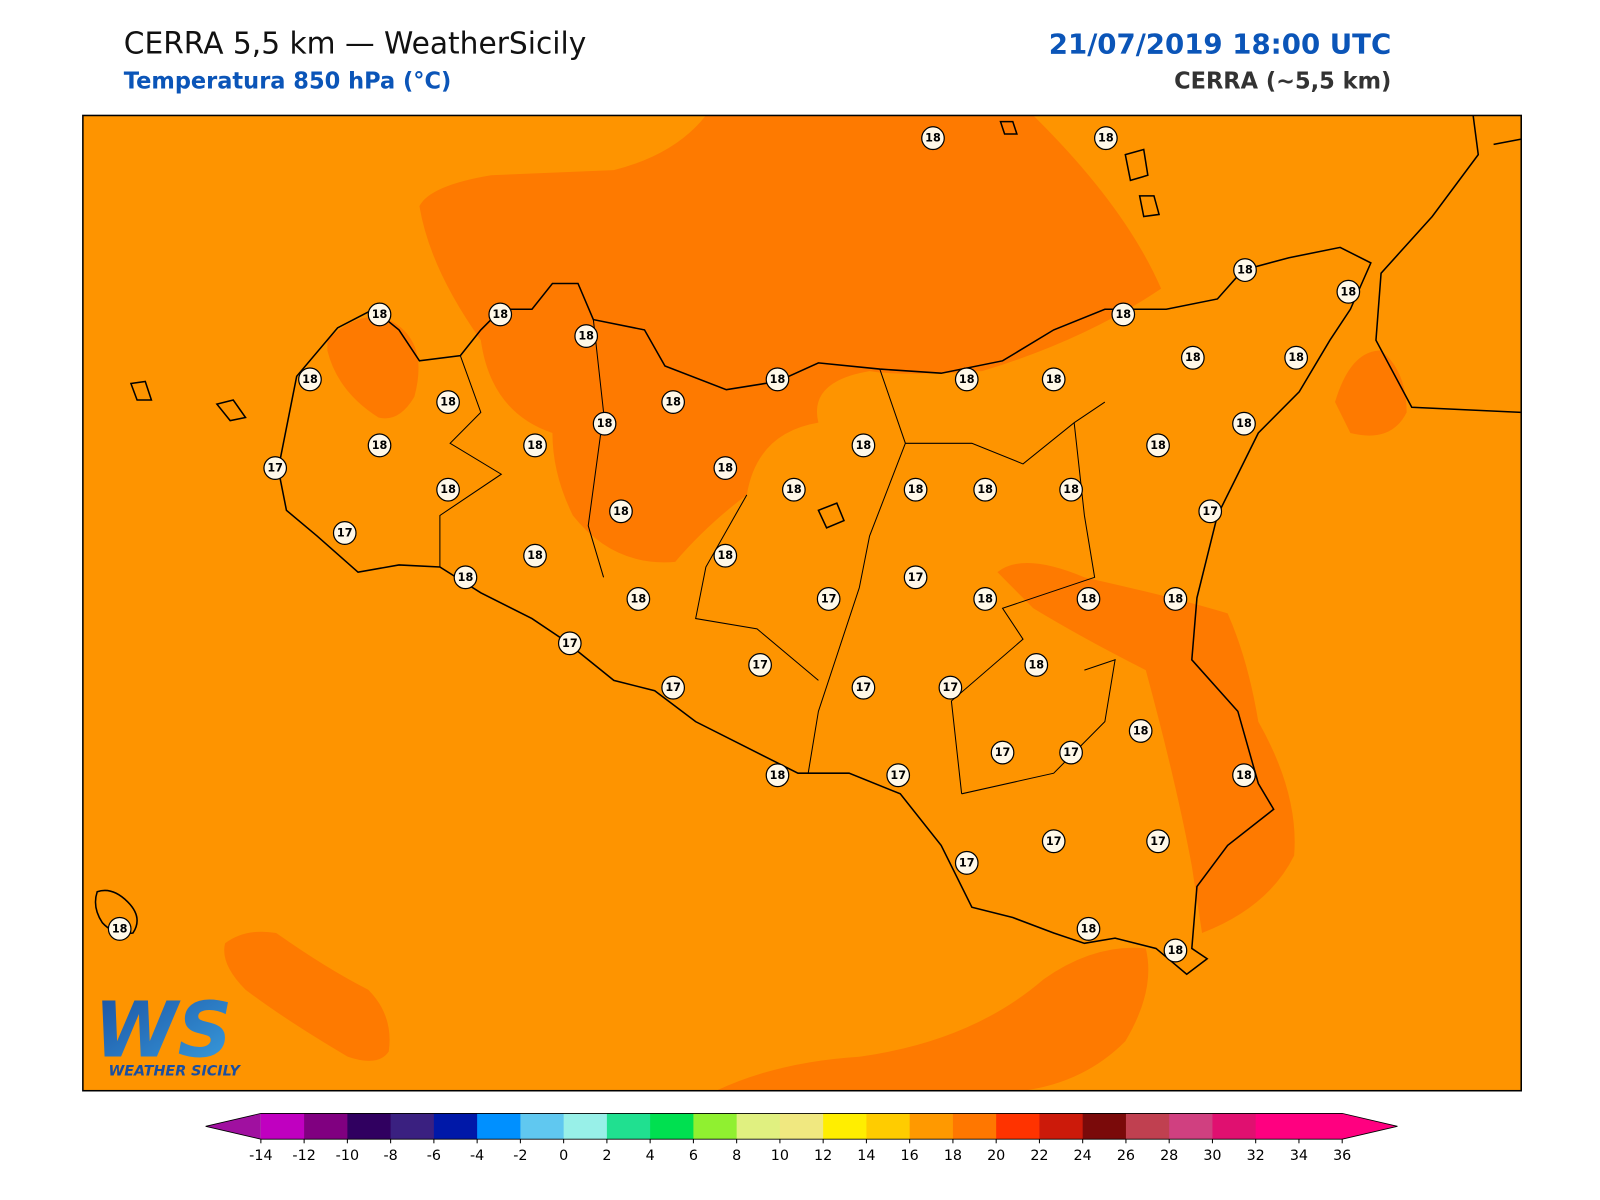 This screenshot has height=1200, width=1600. What do you see at coordinates (355, 44) in the screenshot?
I see `title: CERRA 5,5 km — WeatherSicily` at bounding box center [355, 44].